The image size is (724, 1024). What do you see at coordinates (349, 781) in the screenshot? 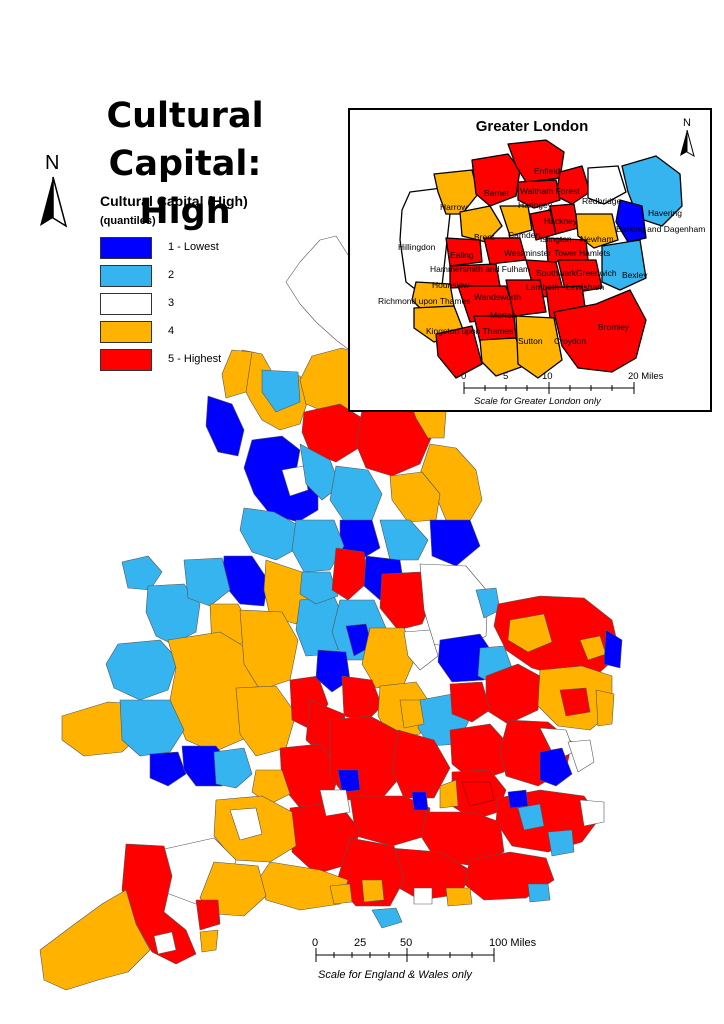
I see `region-oxon-blue` at bounding box center [349, 781].